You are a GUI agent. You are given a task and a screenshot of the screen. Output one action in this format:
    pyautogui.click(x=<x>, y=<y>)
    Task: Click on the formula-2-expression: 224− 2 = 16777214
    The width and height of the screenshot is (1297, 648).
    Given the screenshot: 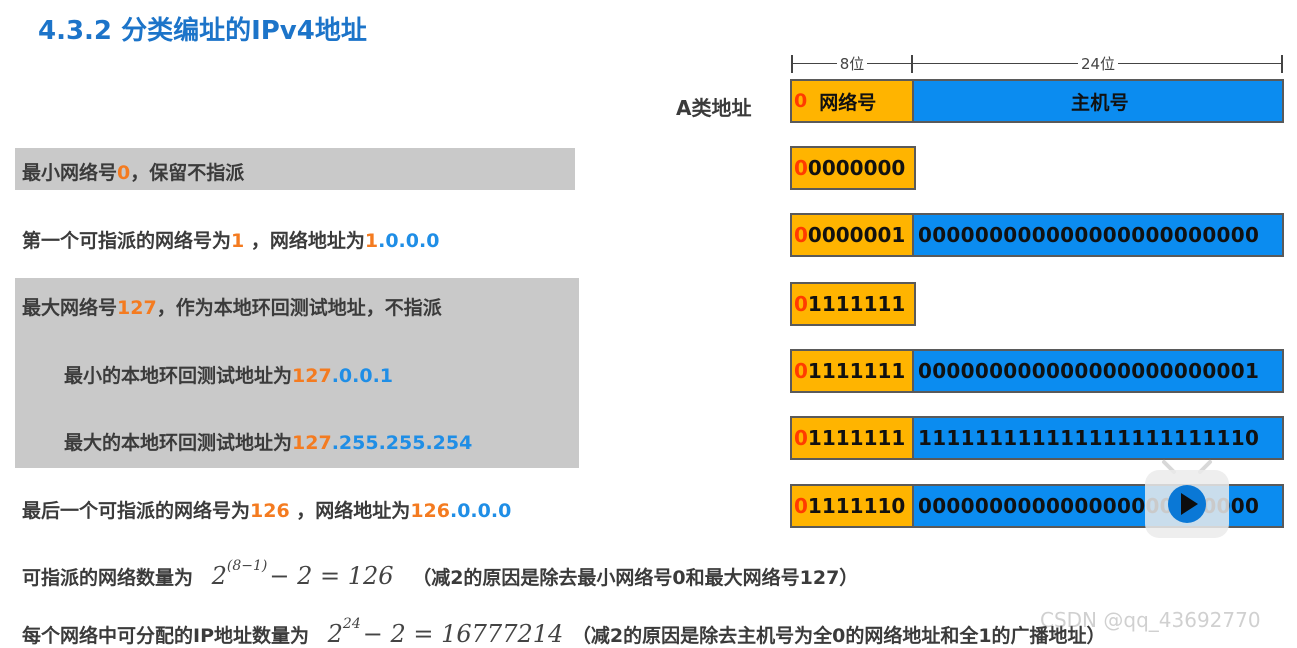 What is the action you would take?
    pyautogui.click(x=445, y=632)
    